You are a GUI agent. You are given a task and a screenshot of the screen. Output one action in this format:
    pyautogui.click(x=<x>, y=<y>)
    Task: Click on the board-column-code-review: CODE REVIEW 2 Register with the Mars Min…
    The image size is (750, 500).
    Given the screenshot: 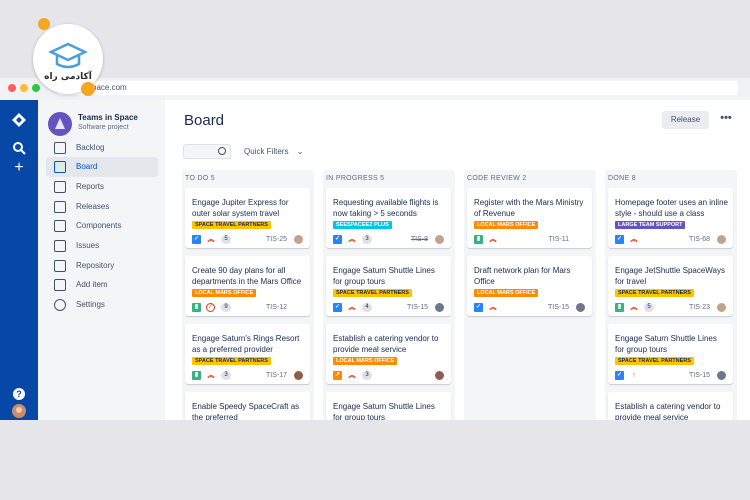 What is the action you would take?
    pyautogui.click(x=530, y=295)
    